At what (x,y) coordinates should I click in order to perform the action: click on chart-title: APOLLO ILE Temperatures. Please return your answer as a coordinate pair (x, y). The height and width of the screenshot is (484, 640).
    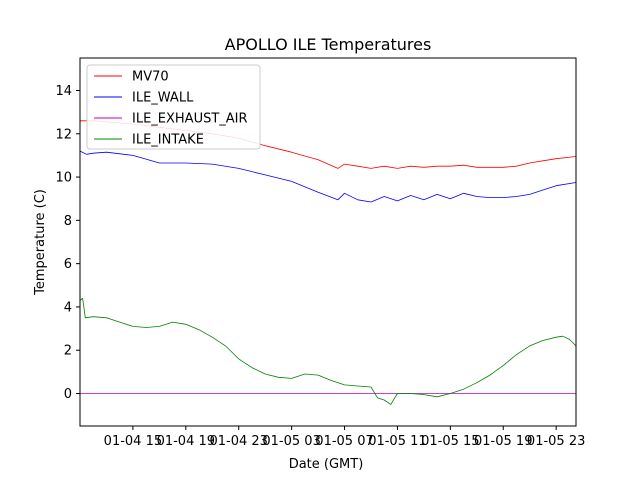
    Looking at the image, I should click on (328, 44).